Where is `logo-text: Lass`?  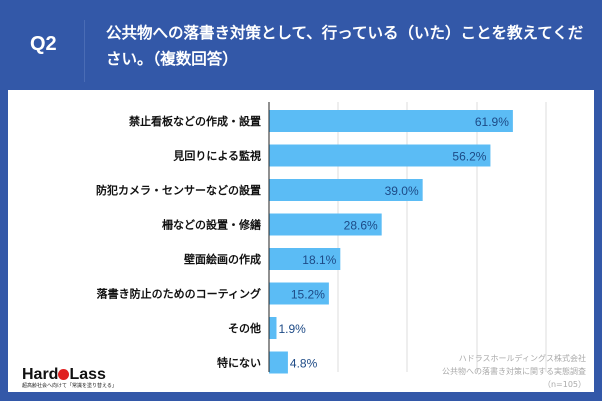
logo-text: Lass is located at coordinates (87, 374).